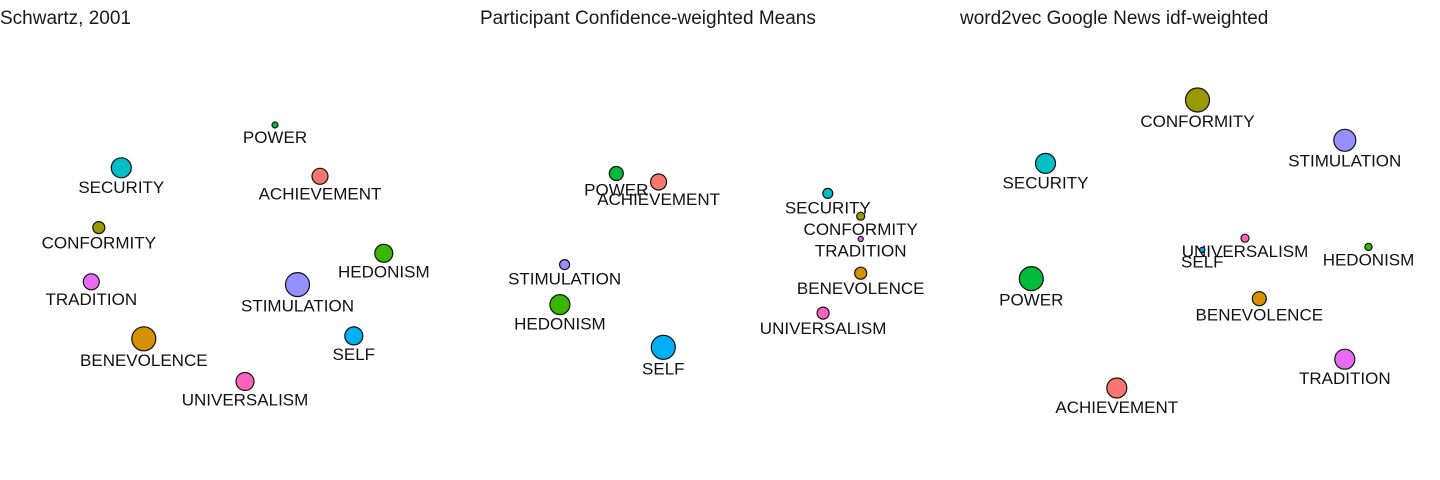 The image size is (1440, 480). Describe the element at coordinates (648, 18) in the screenshot. I see `panel-title-2: Participant Confidence-weighted Means` at that location.